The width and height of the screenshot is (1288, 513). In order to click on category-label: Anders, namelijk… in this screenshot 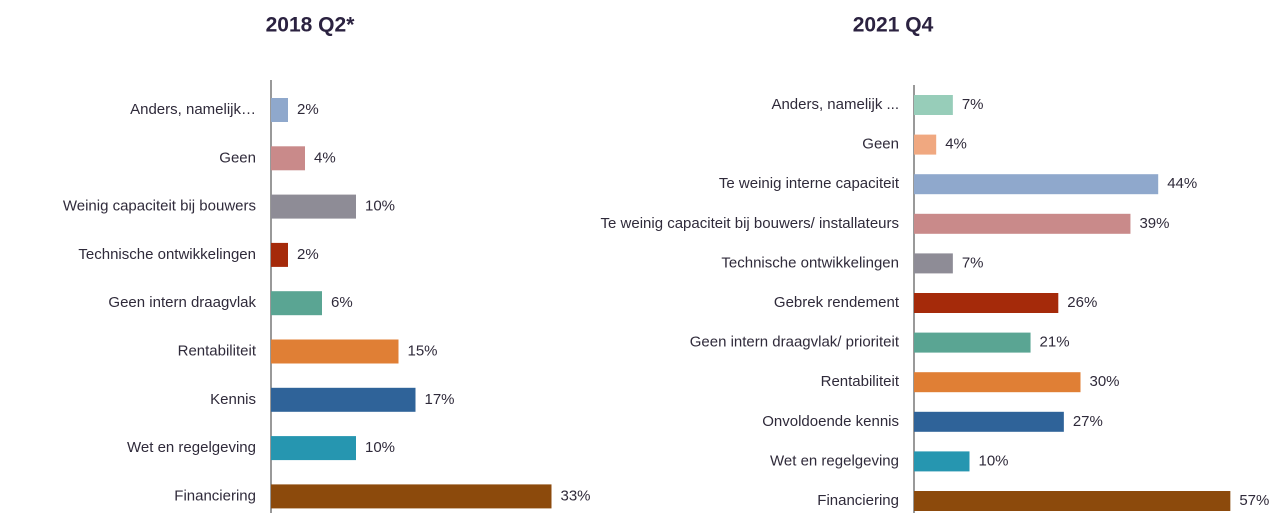, I will do `click(193, 109)`.